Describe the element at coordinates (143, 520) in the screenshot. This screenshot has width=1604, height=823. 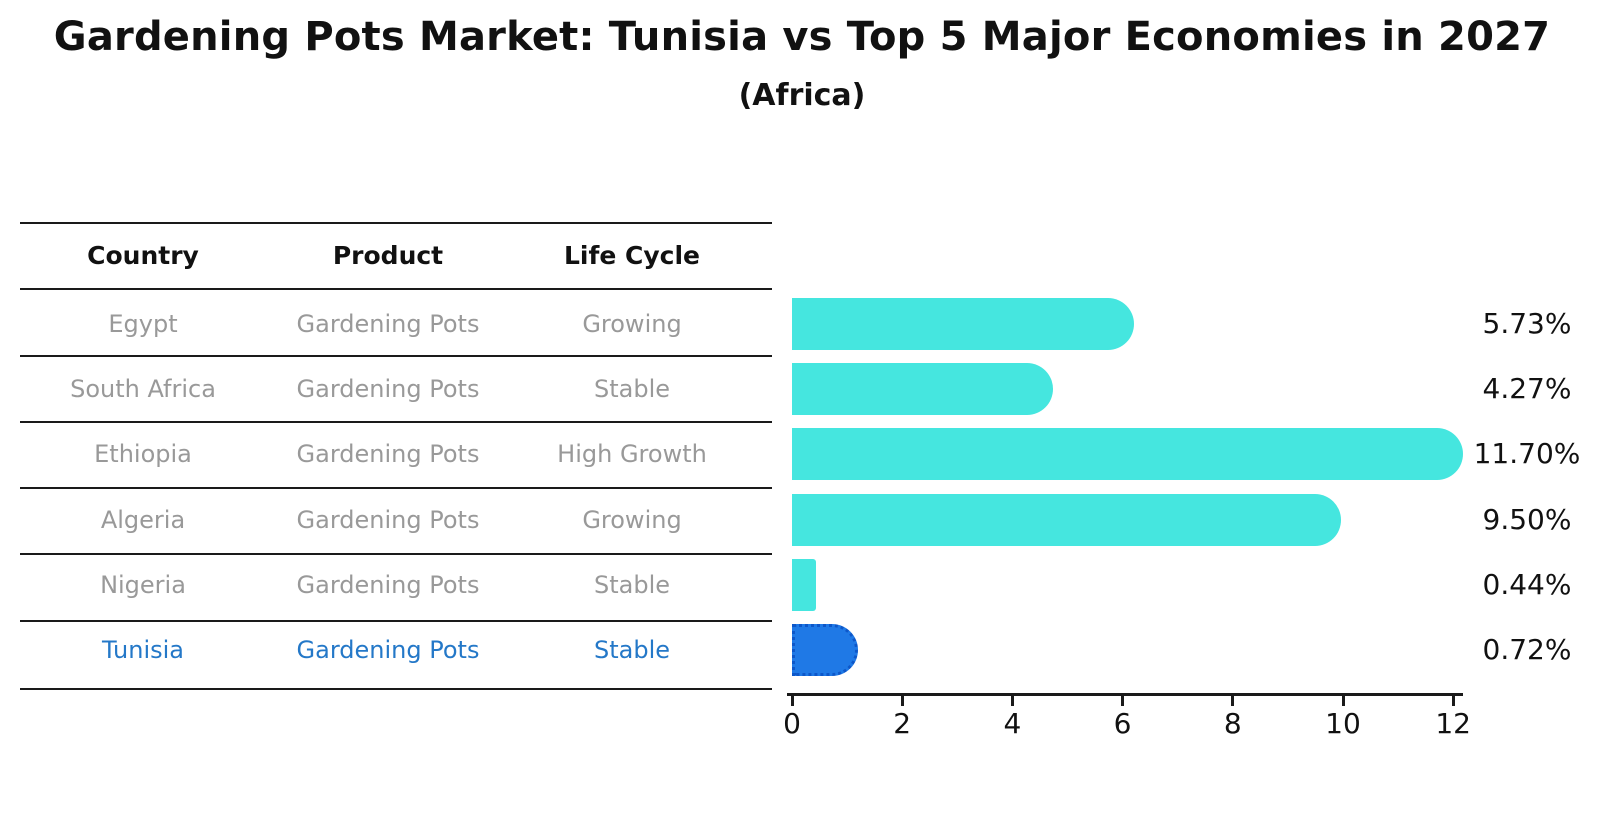
I see `country-cell: Algeria` at that location.